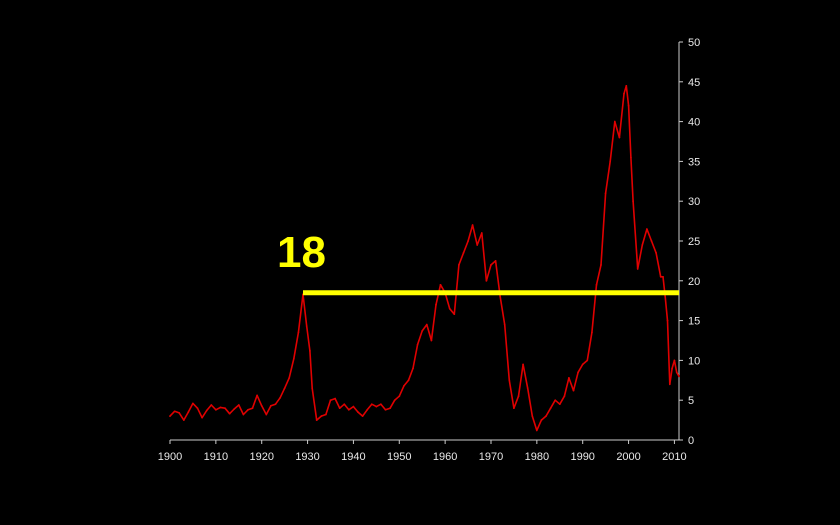  Describe the element at coordinates (399, 457) in the screenshot. I see `x-tick-label: 1950` at that location.